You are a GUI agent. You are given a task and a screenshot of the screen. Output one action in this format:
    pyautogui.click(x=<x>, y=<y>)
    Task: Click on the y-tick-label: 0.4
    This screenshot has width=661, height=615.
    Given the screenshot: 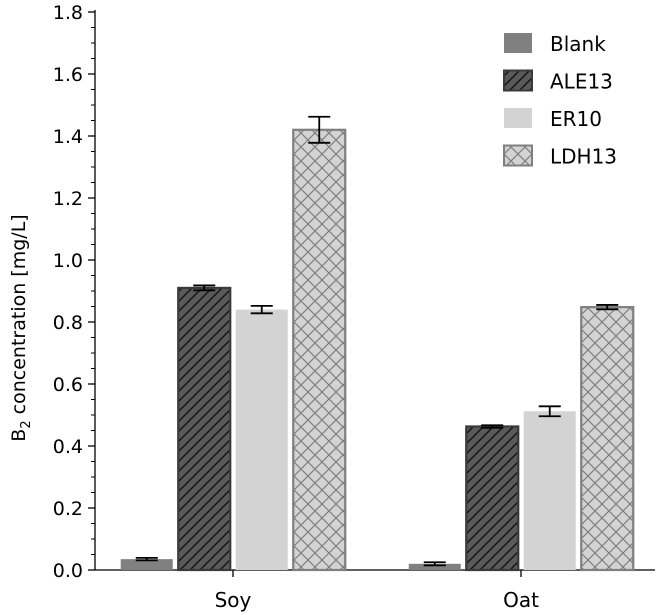 What is the action you would take?
    pyautogui.click(x=68, y=447)
    